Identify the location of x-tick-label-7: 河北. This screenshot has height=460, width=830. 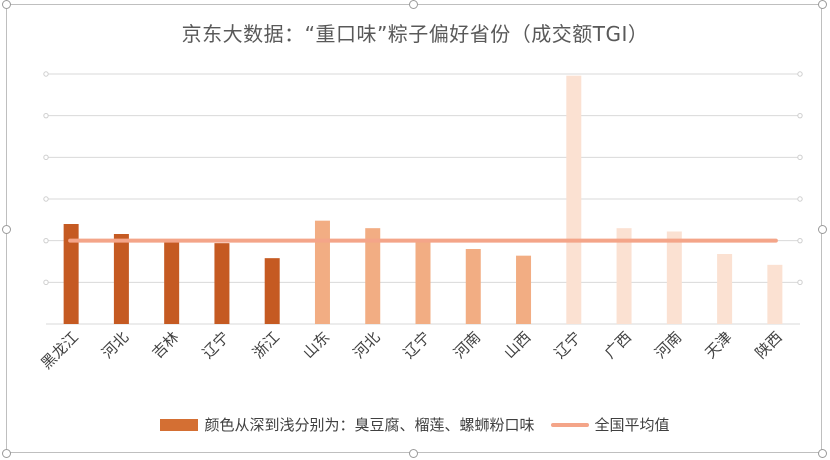
(367, 345).